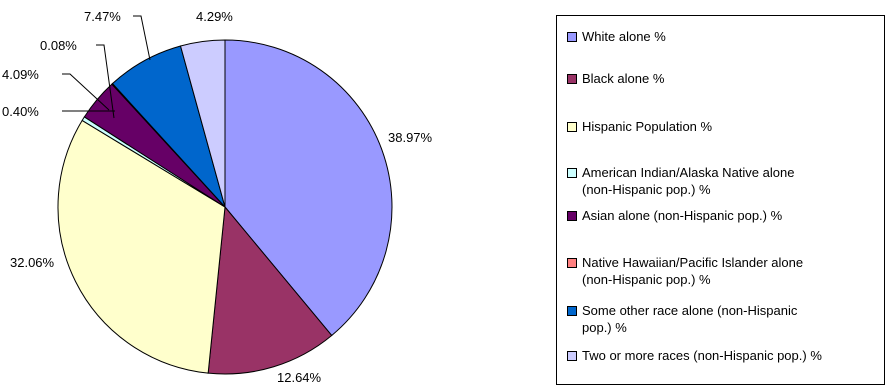 This screenshot has height=391, width=887. I want to click on legend-label: White alone %, so click(624, 36).